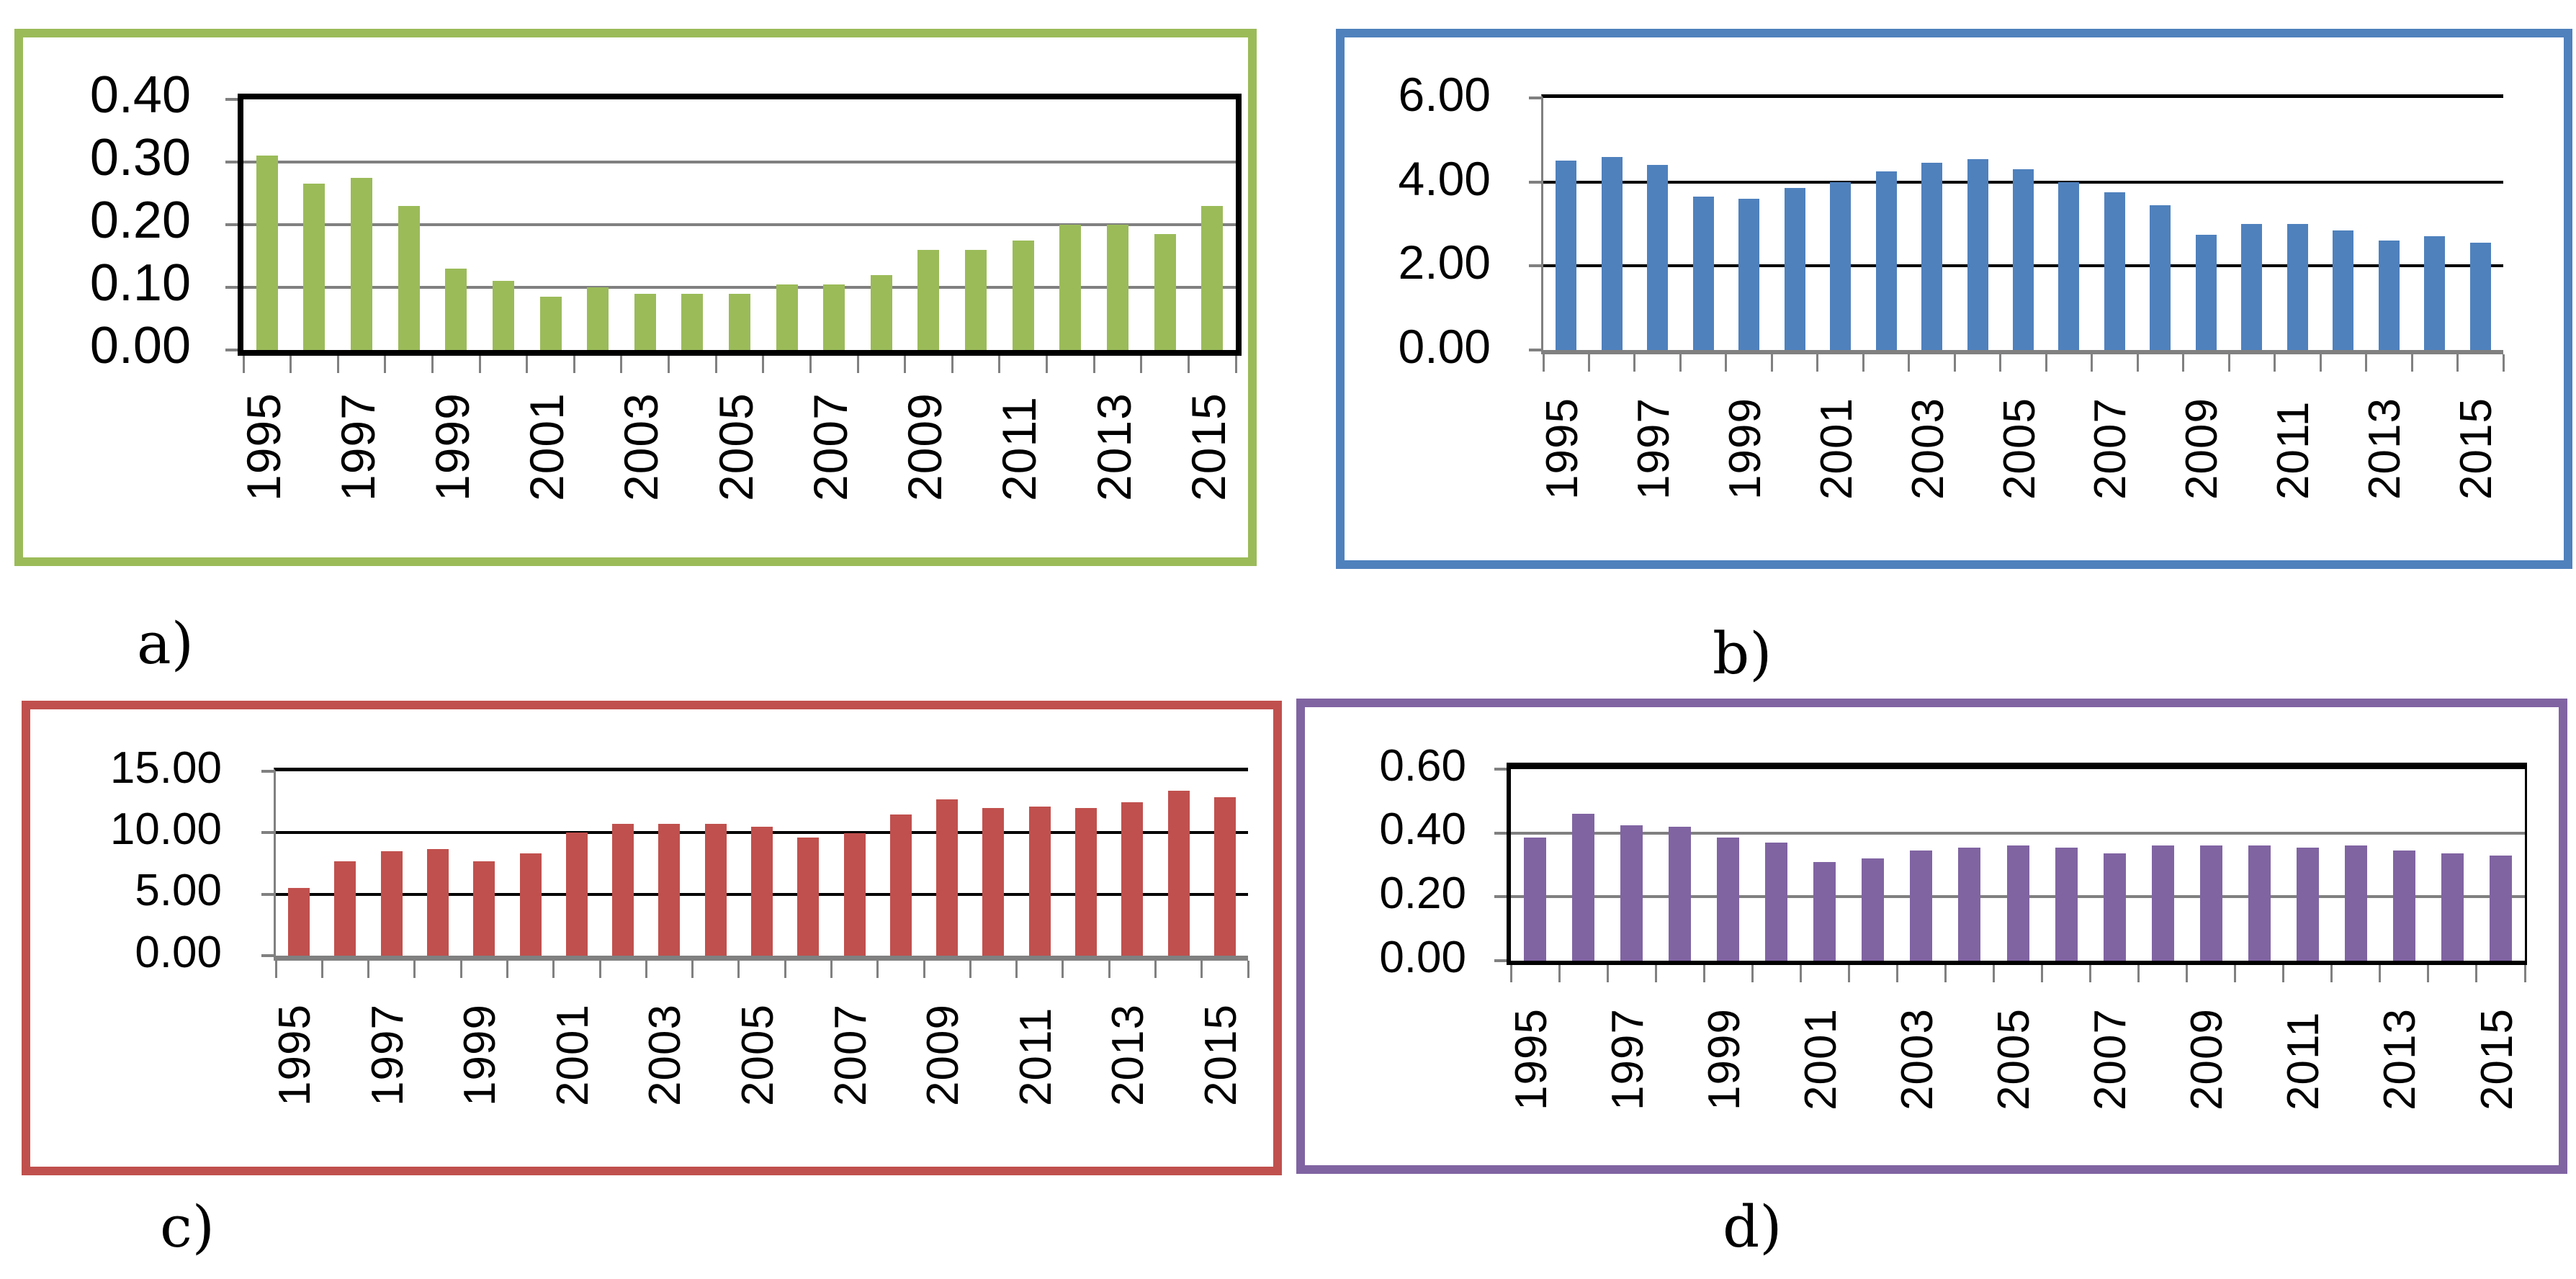 This screenshot has height=1279, width=2576. What do you see at coordinates (2307, 904) in the screenshot?
I see `bar-2011` at bounding box center [2307, 904].